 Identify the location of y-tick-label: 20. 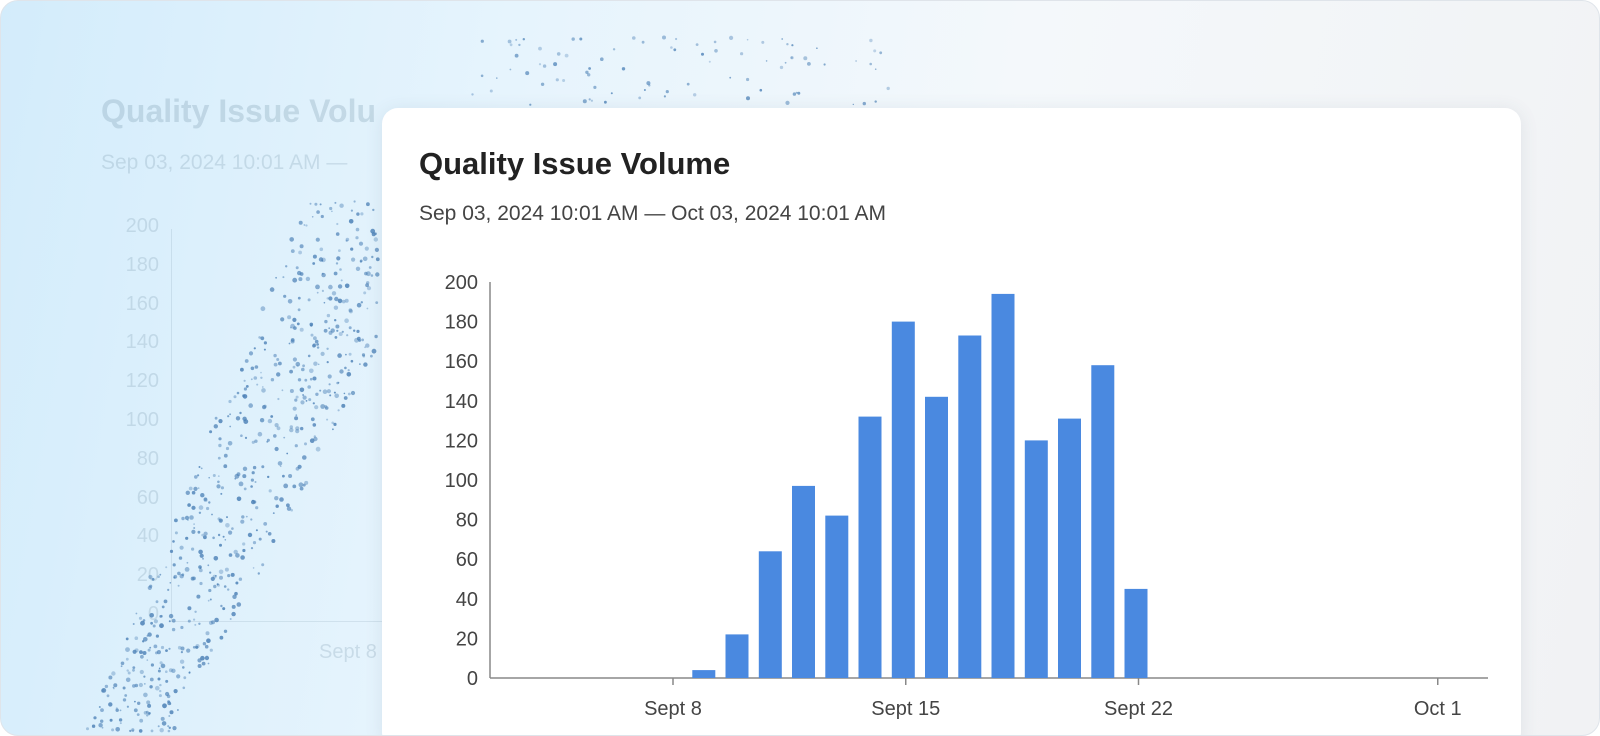
(467, 639).